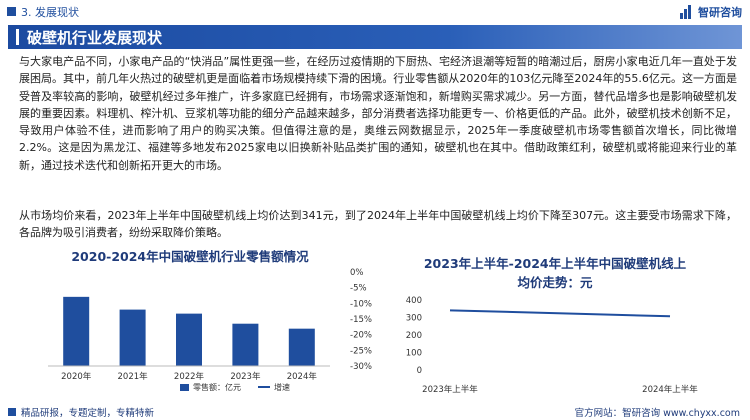  I want to click on chart2-title: 2023年上半年-2024年上半年中国破壁机线上均价走势：元, so click(555, 273).